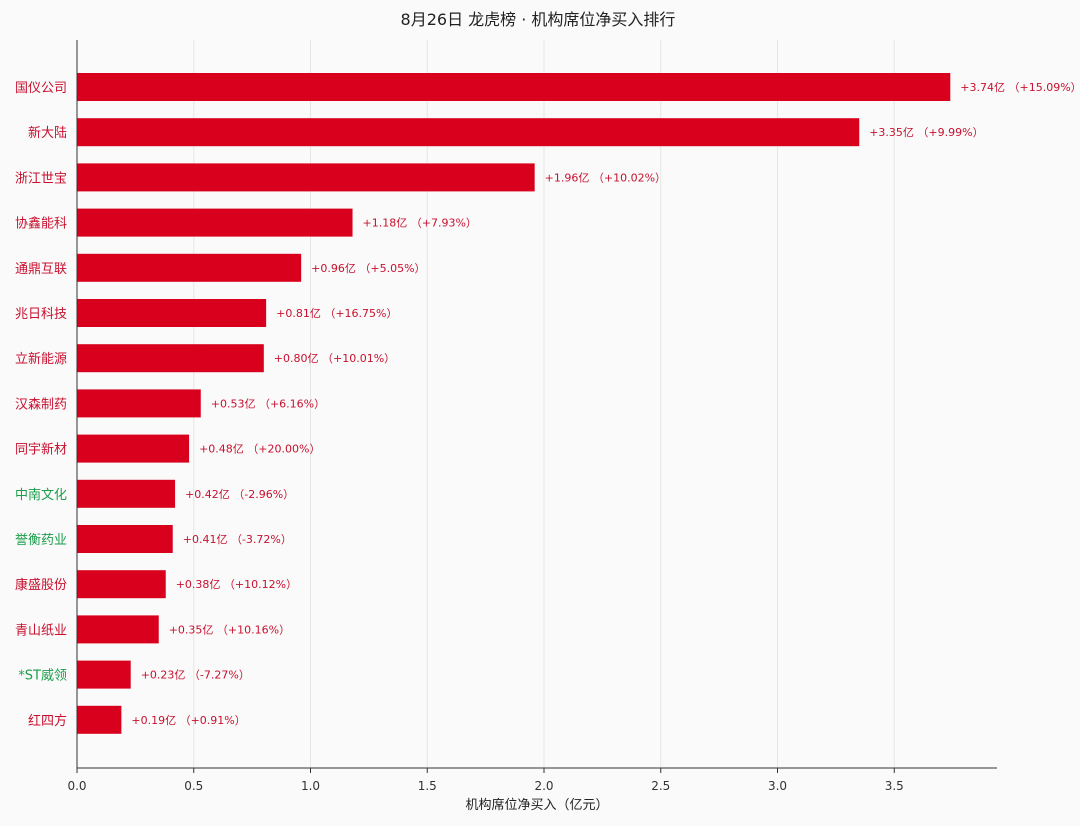 The image size is (1080, 826). Describe the element at coordinates (310, 786) in the screenshot. I see `x-tick-label: 1.0` at that location.